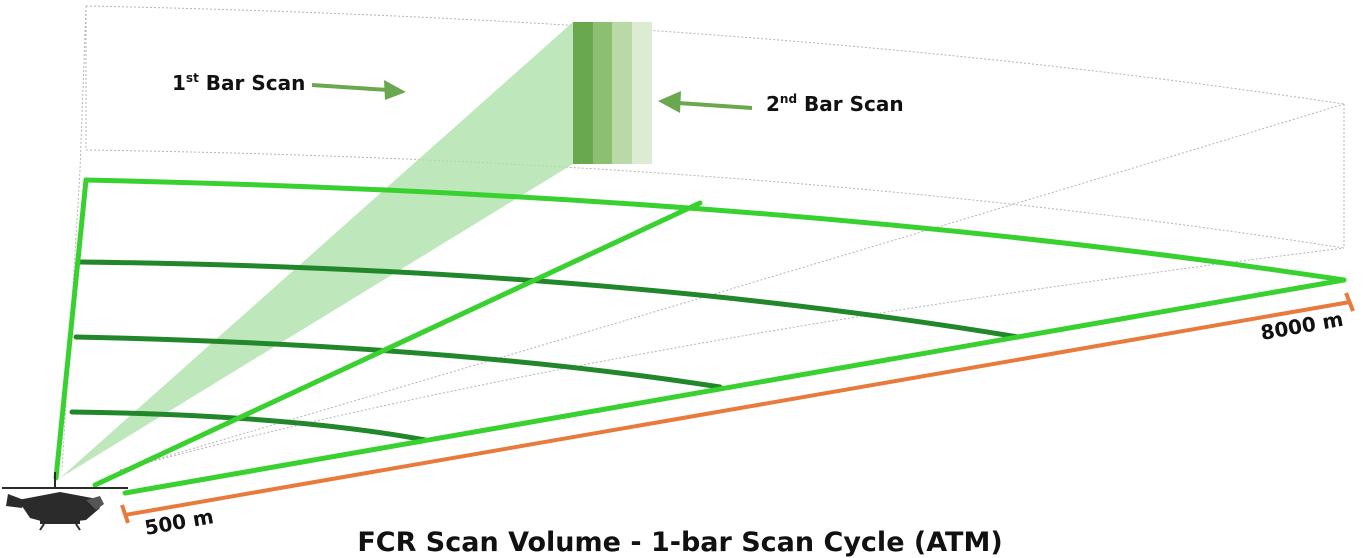  I want to click on bar-scan-strips, so click(612, 93).